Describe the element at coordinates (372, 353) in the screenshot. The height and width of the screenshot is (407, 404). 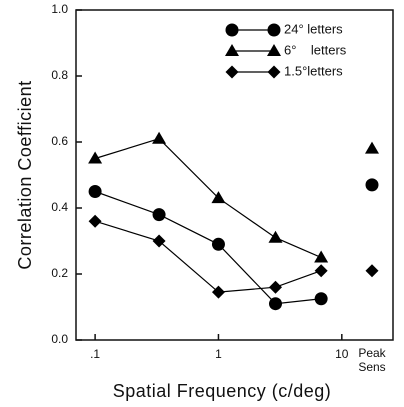
I see `peak-label: Peak` at that location.